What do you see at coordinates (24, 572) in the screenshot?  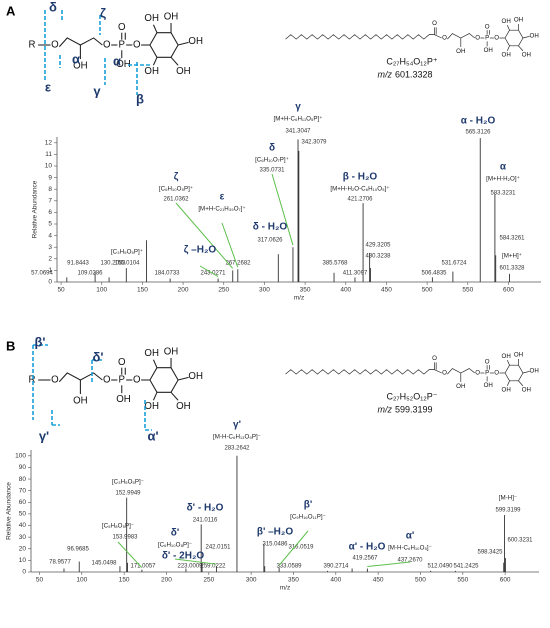 I see `y-tick-label: 0` at bounding box center [24, 572].